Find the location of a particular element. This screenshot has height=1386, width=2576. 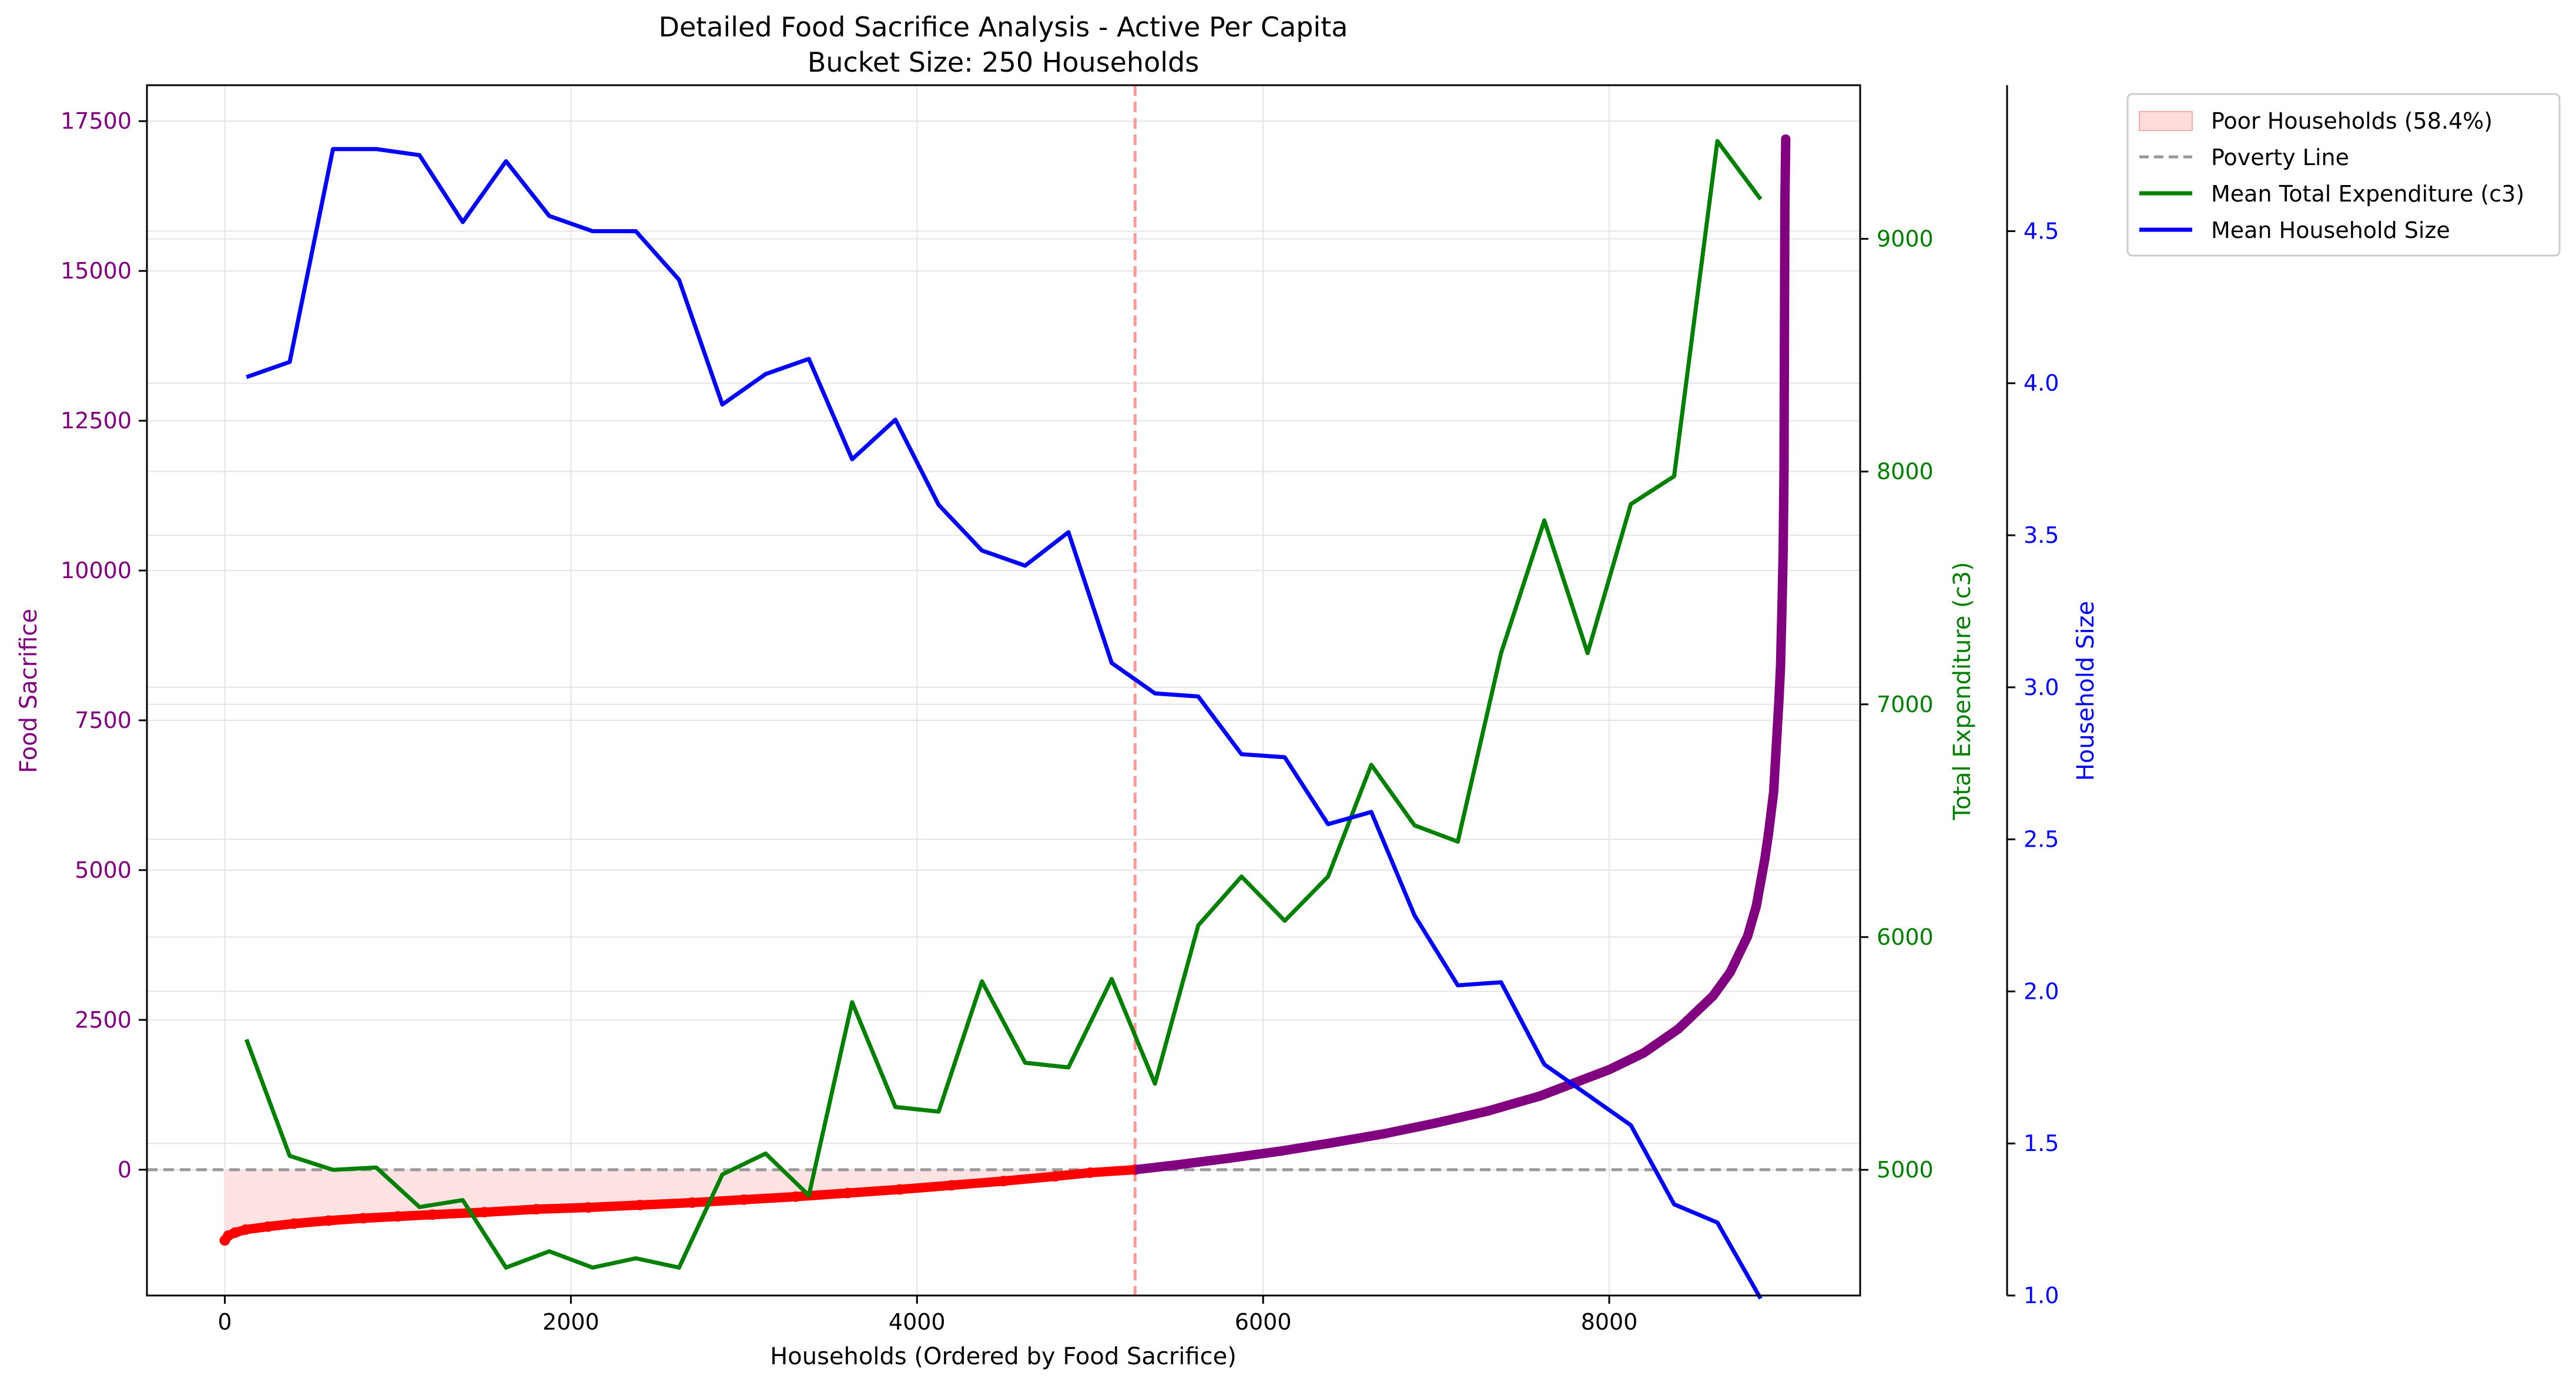

legend-item-mean-household-size: Mean Household Size is located at coordinates (2294, 230).